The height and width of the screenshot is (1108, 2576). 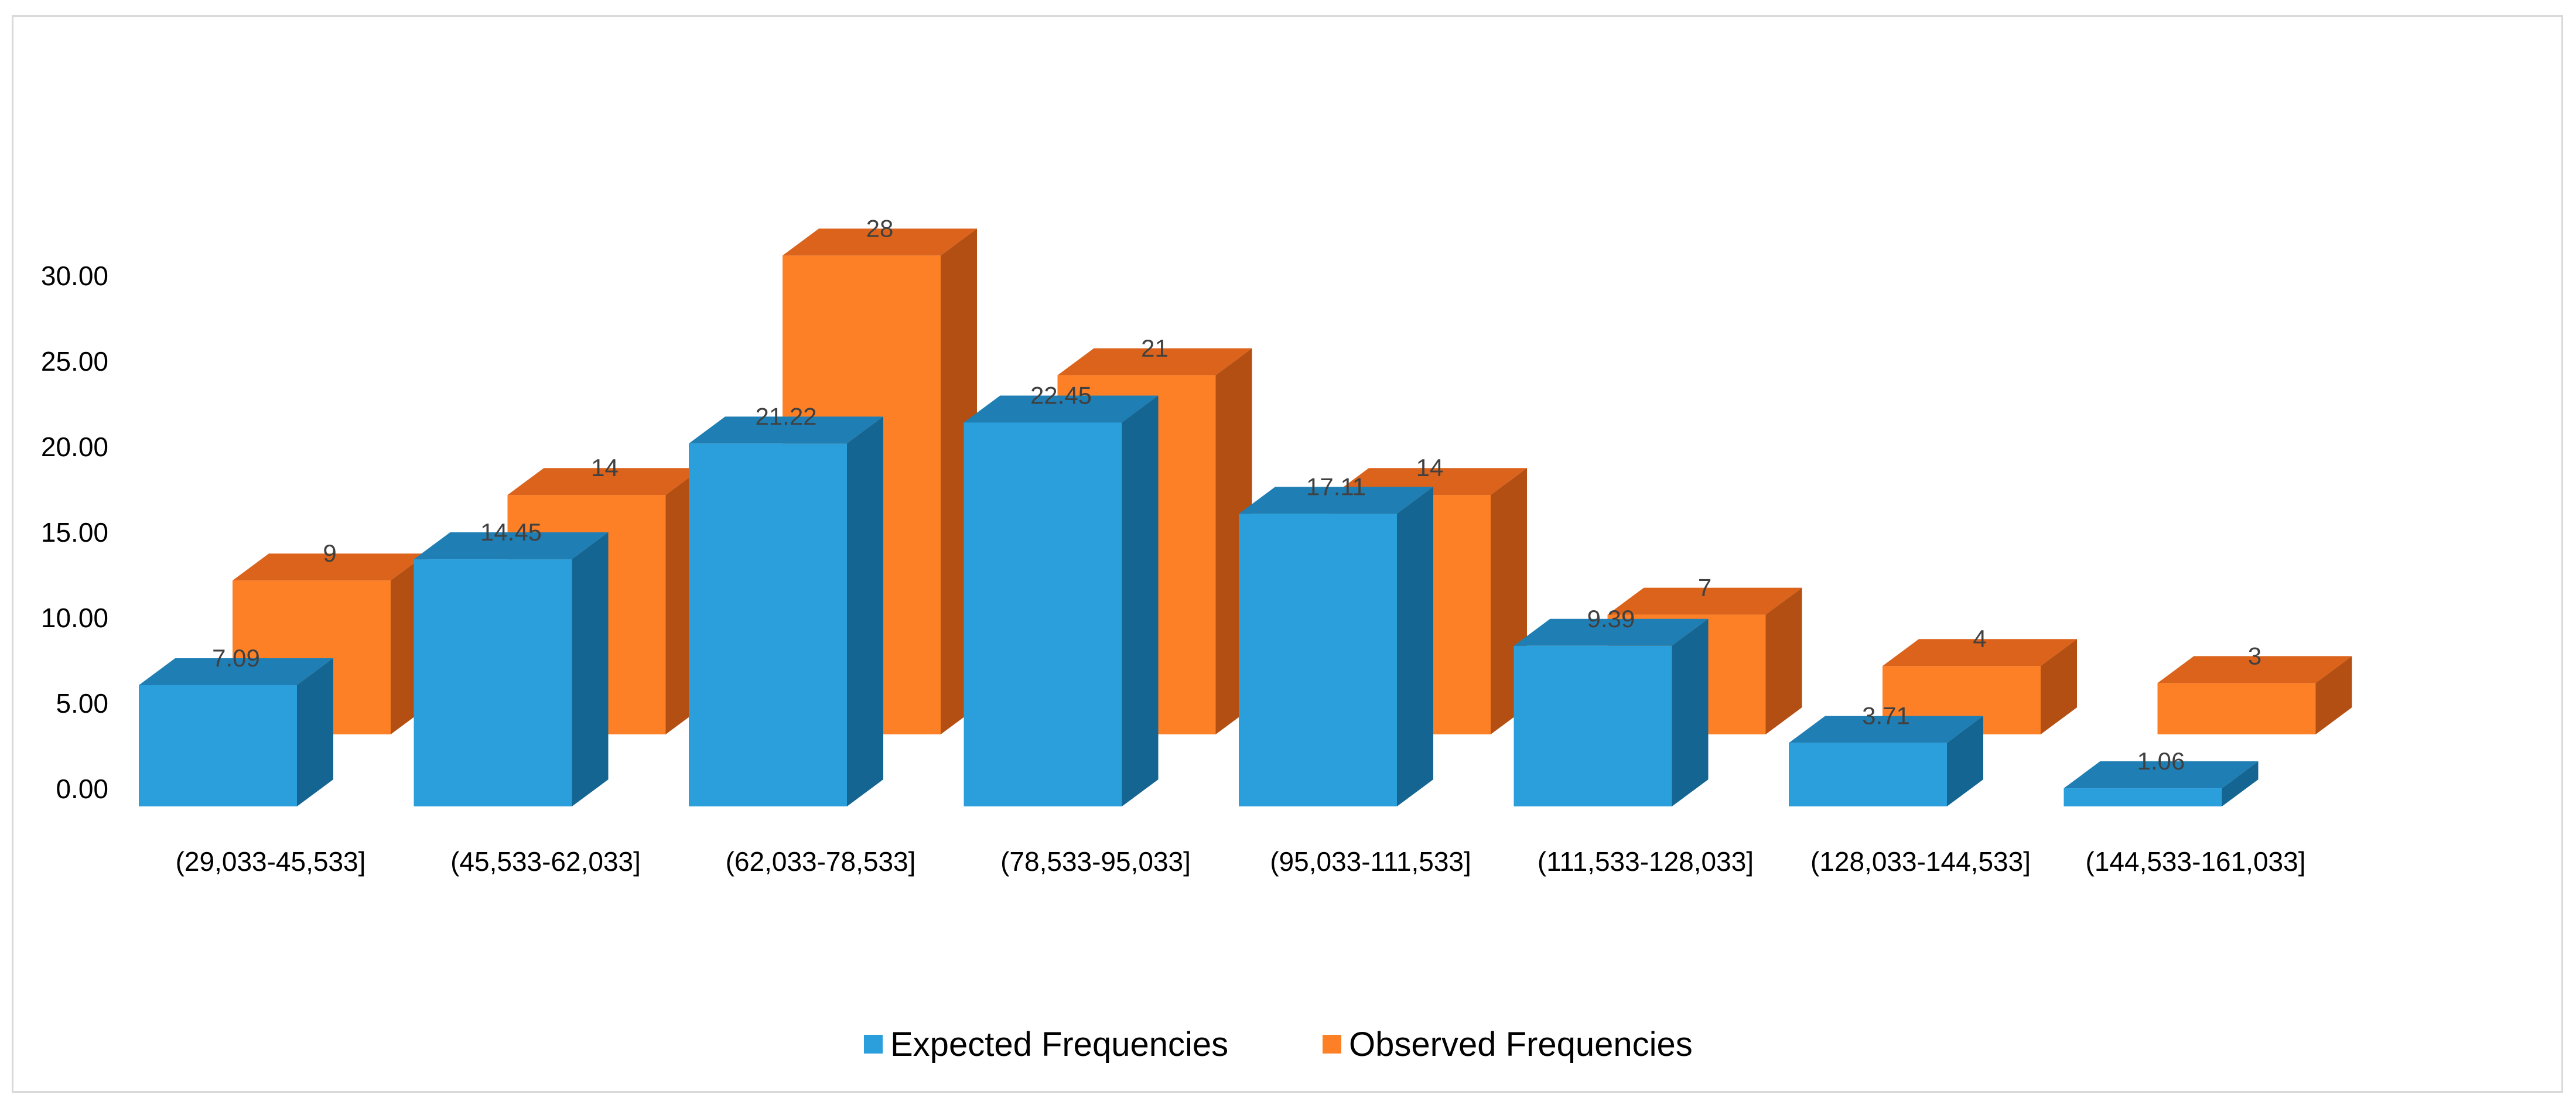 What do you see at coordinates (82, 789) in the screenshot?
I see `y-tick-label: 0.00` at bounding box center [82, 789].